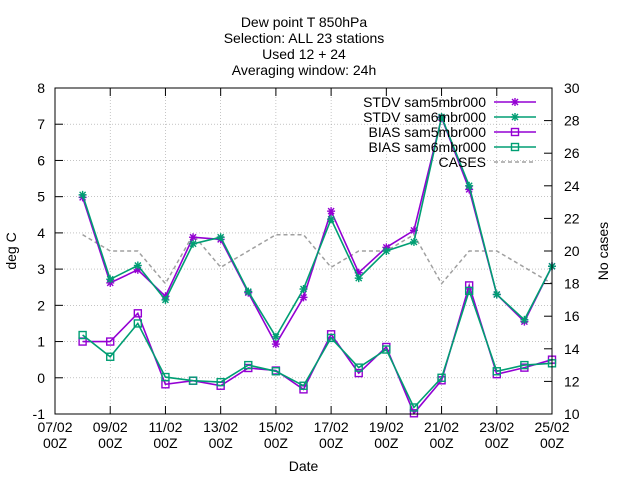 Image resolution: width=640 pixels, height=480 pixels. Describe the element at coordinates (165, 427) in the screenshot. I see `x-tick-label: 11/02` at that location.